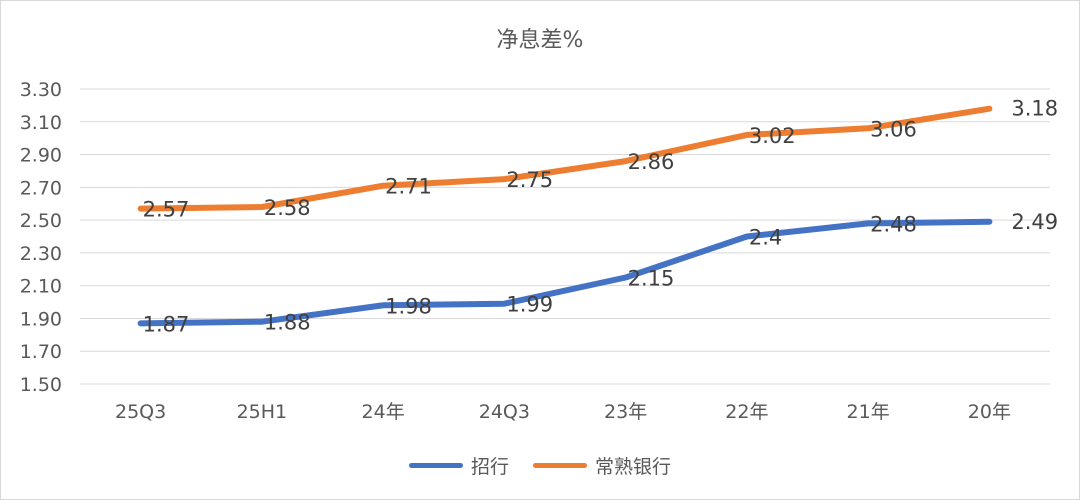  Describe the element at coordinates (651, 162) in the screenshot. I see `data-label: 2.86` at that location.